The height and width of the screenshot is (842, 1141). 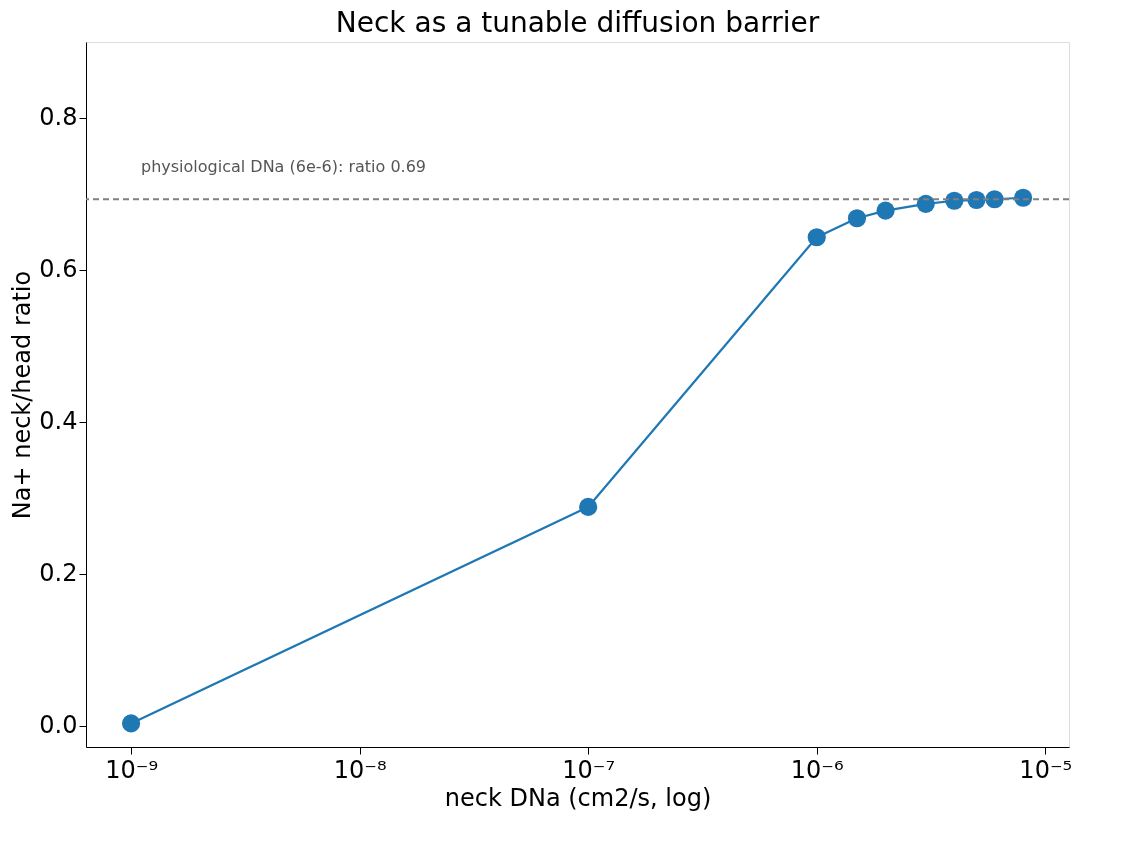 I want to click on x-axis-title: neck DNa (cm2/s, log), so click(x=578, y=797).